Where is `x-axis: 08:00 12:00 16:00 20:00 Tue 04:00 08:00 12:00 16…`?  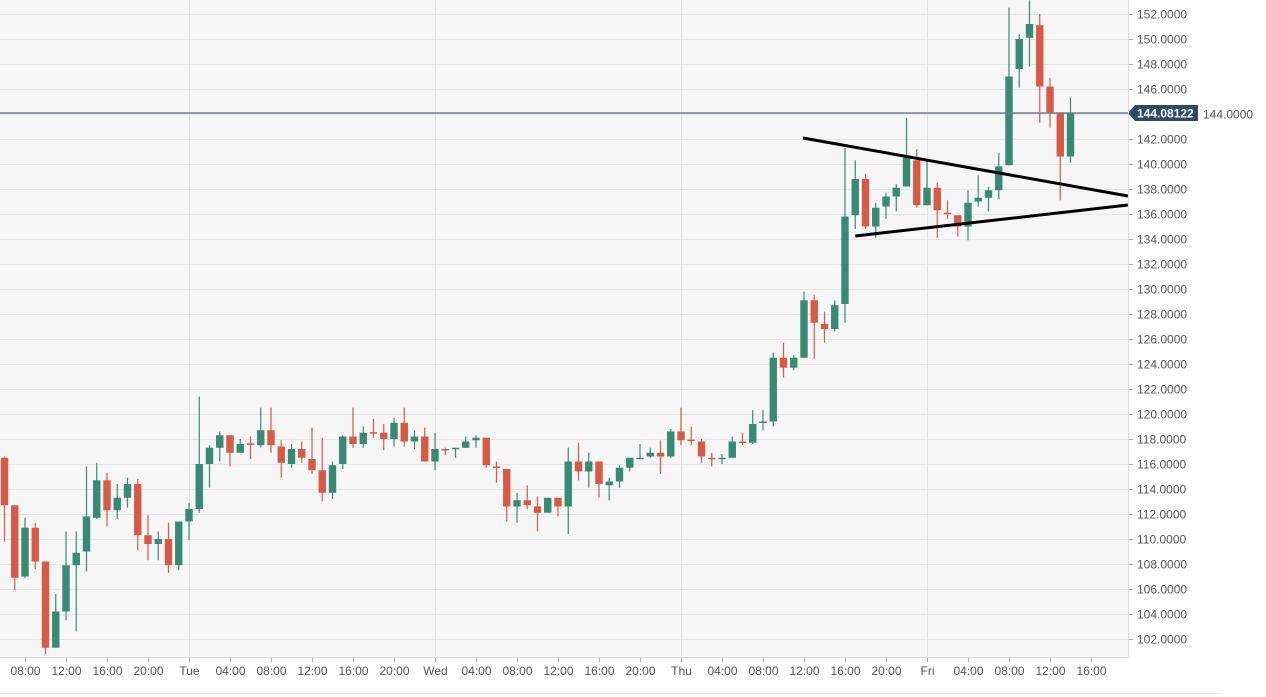
x-axis: 08:00 12:00 16:00 20:00 Tue 04:00 08:00 12:00 16… is located at coordinates (558, 667).